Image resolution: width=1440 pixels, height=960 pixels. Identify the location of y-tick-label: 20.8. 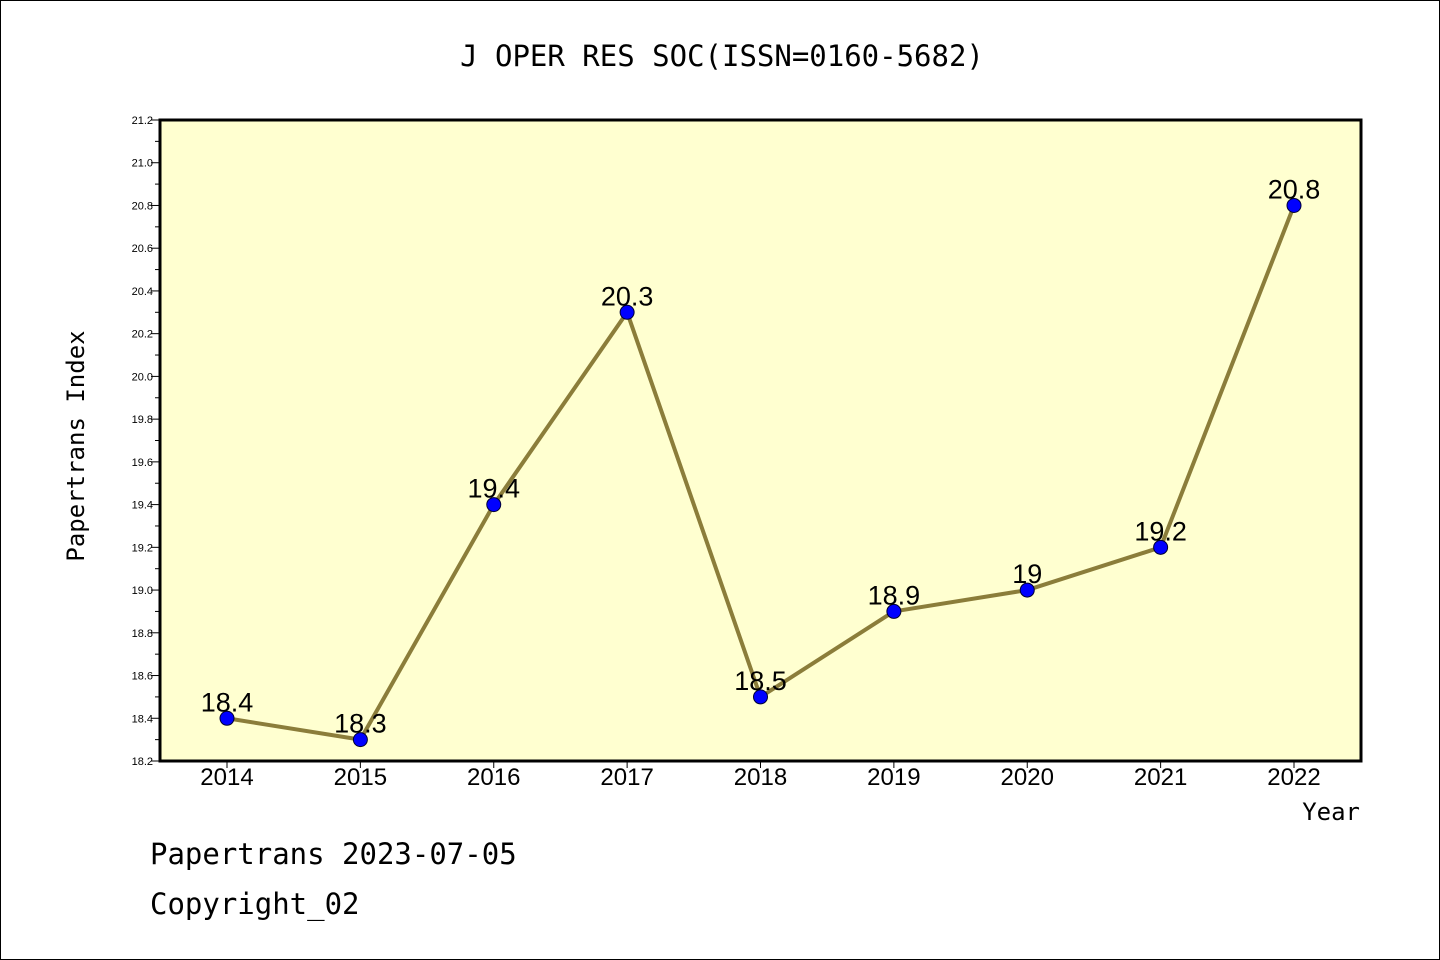
(142, 206).